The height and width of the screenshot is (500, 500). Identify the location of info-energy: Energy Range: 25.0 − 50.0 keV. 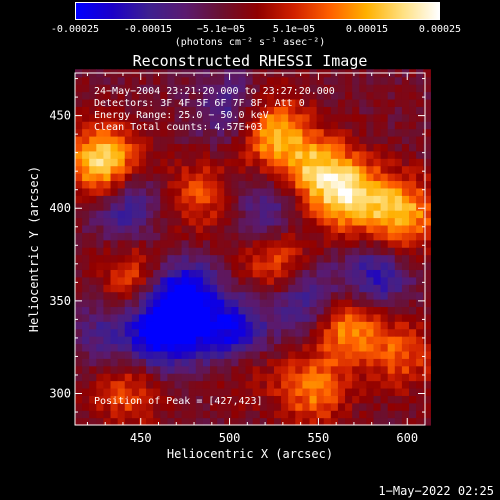
(181, 115).